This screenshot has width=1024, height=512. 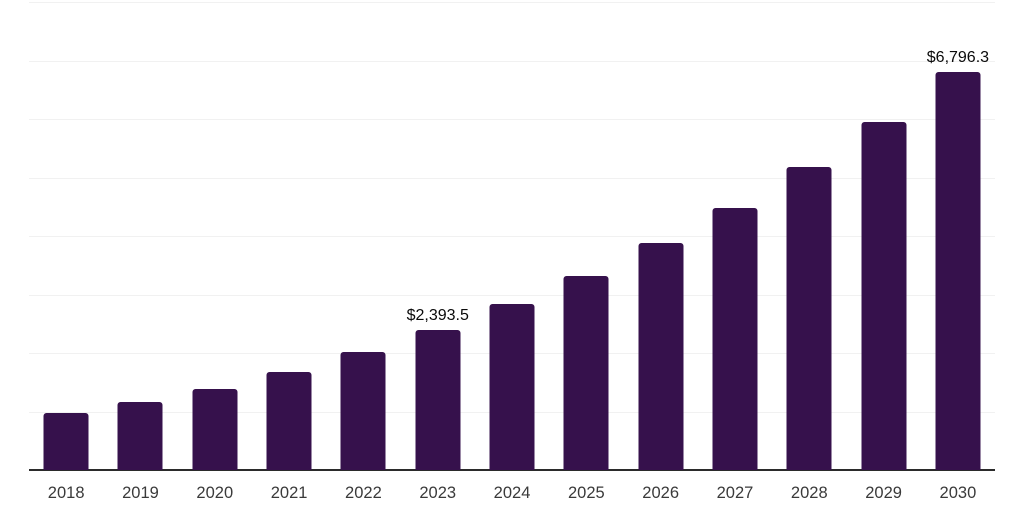 I want to click on bar-2021, so click(x=289, y=420).